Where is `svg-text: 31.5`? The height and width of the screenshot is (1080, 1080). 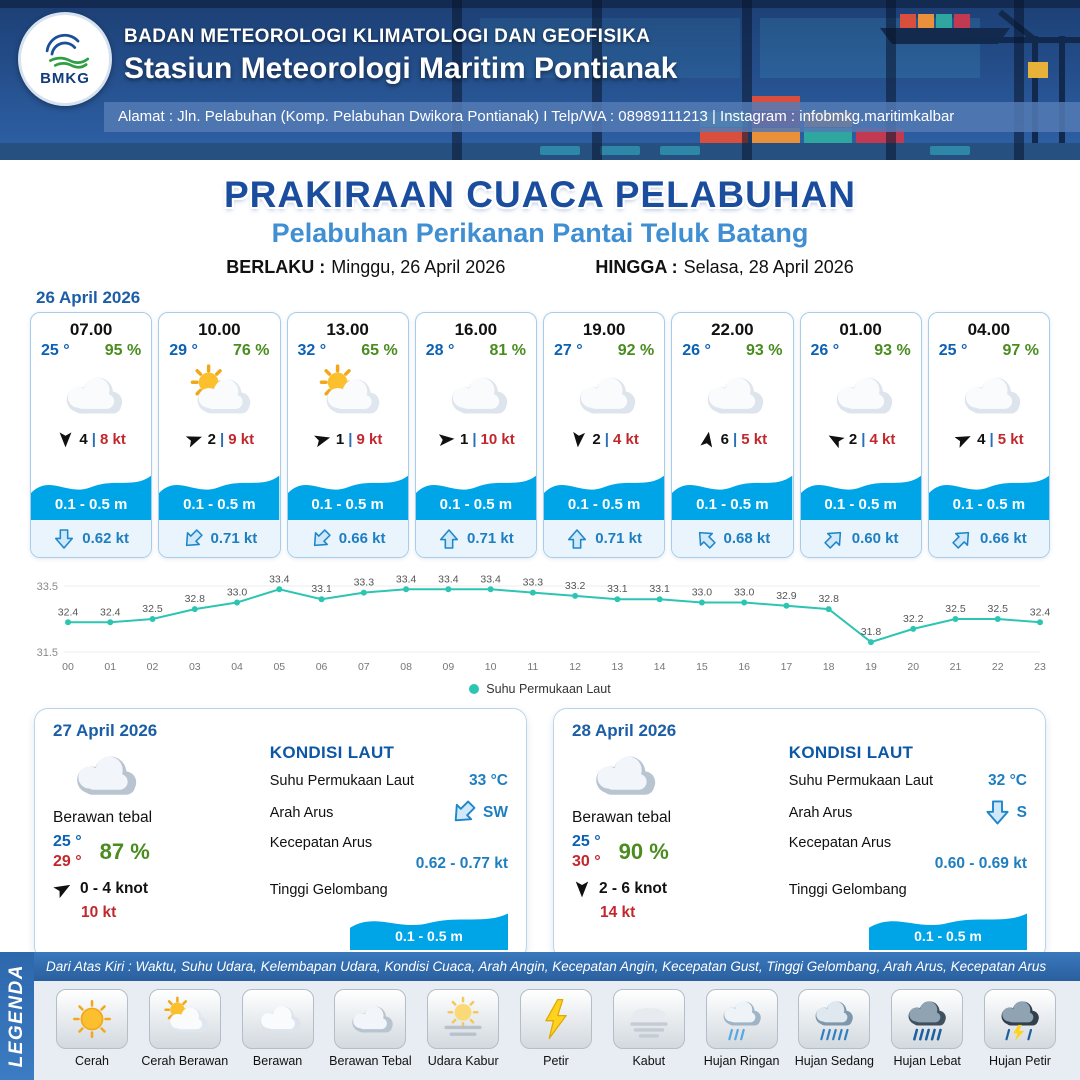
svg-text: 31.5 is located at coordinates (47, 653).